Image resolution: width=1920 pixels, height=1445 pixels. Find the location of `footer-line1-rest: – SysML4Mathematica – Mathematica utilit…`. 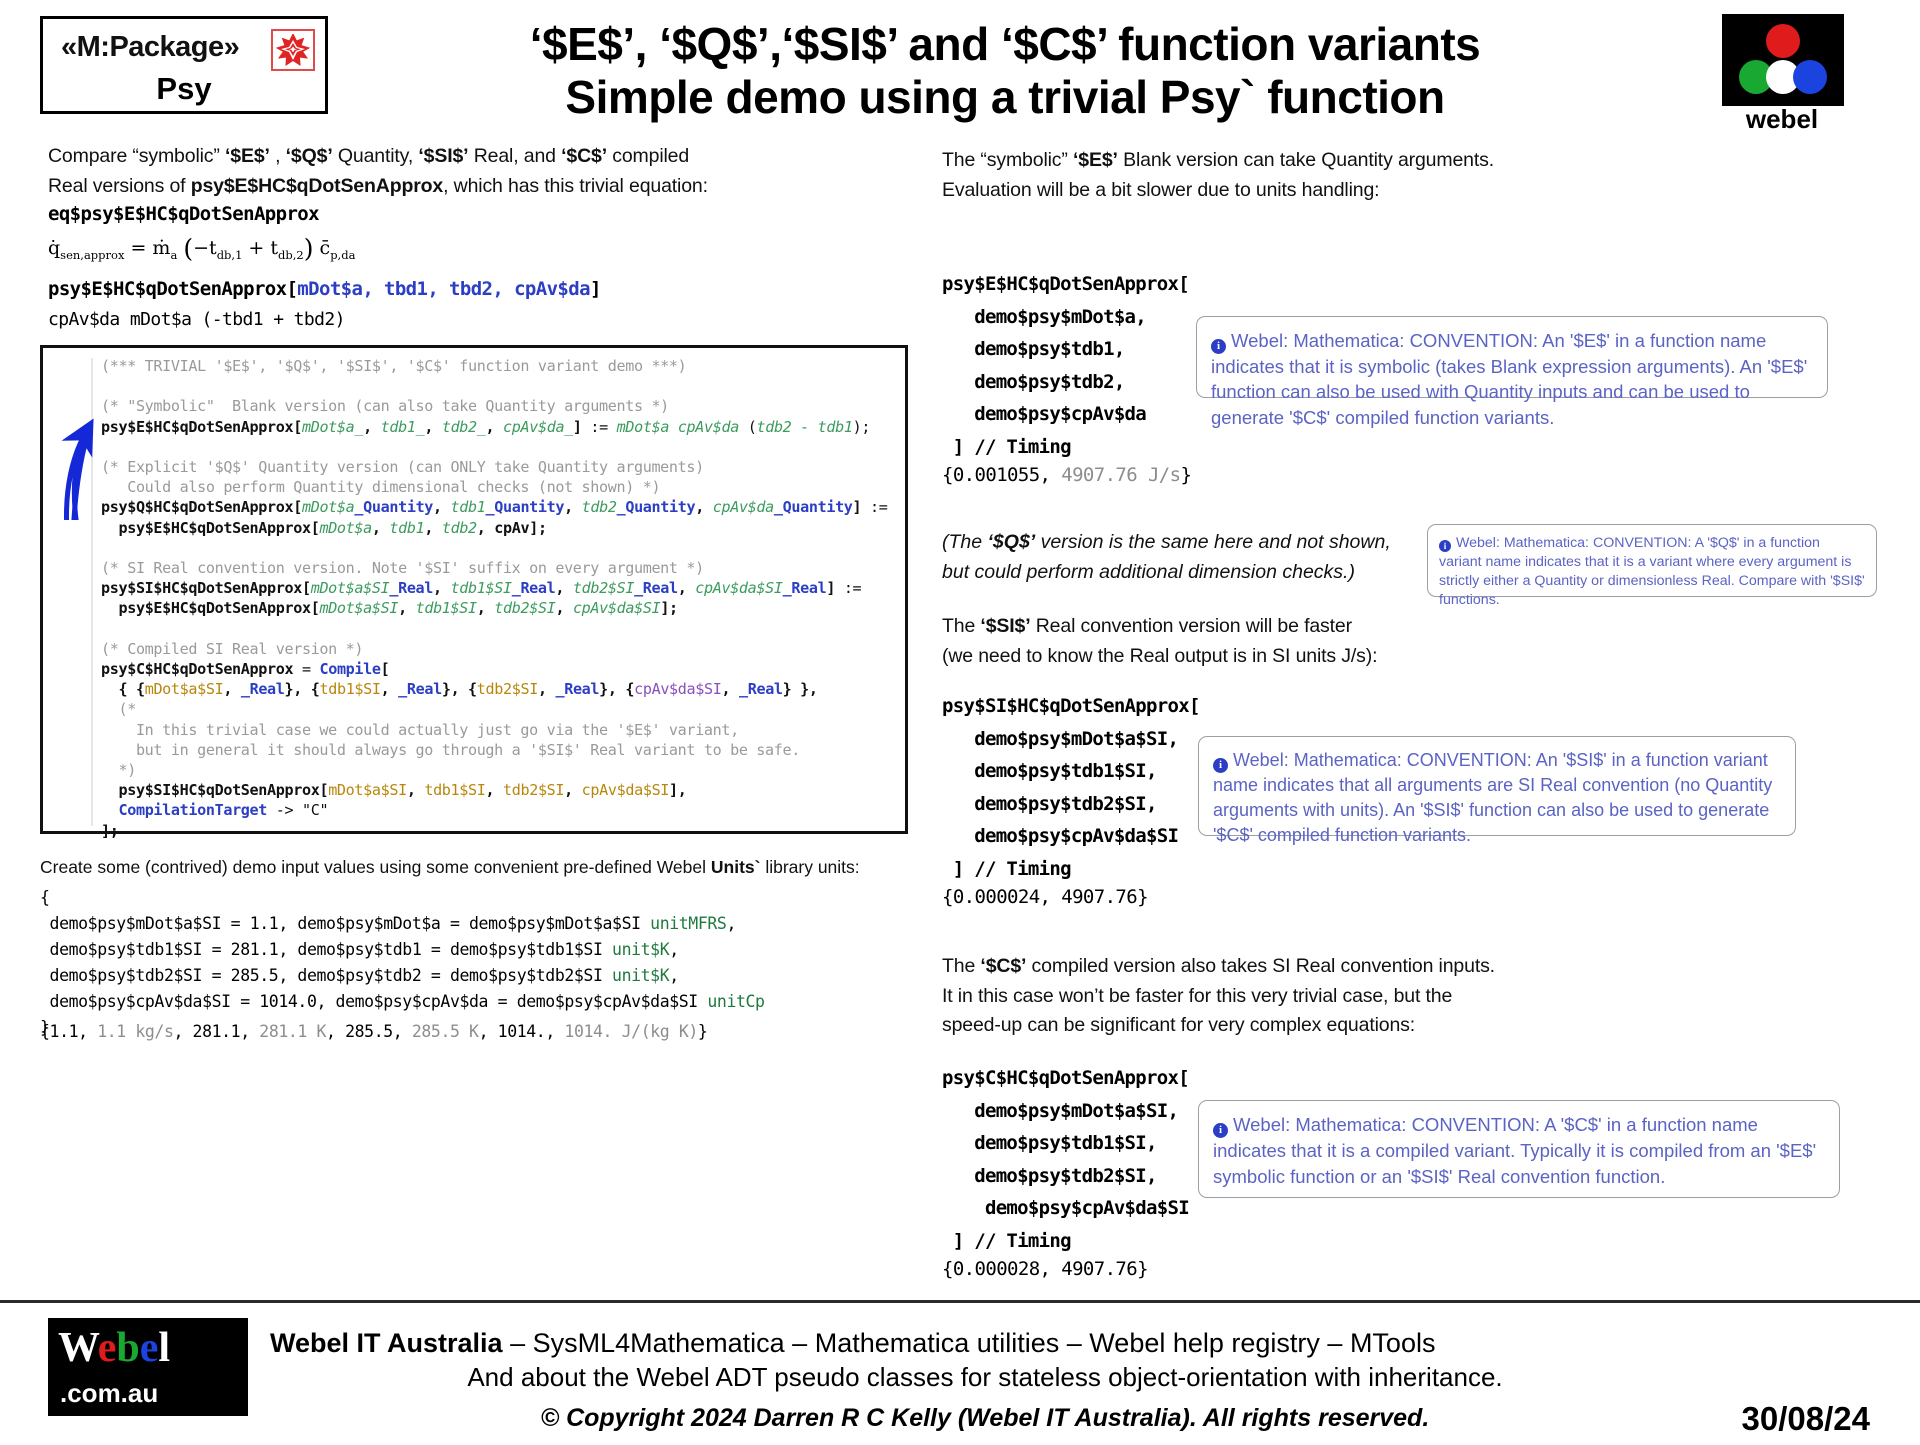

footer-line1-rest: – SysML4Mathematica – Mathematica utilit… is located at coordinates (969, 1343).